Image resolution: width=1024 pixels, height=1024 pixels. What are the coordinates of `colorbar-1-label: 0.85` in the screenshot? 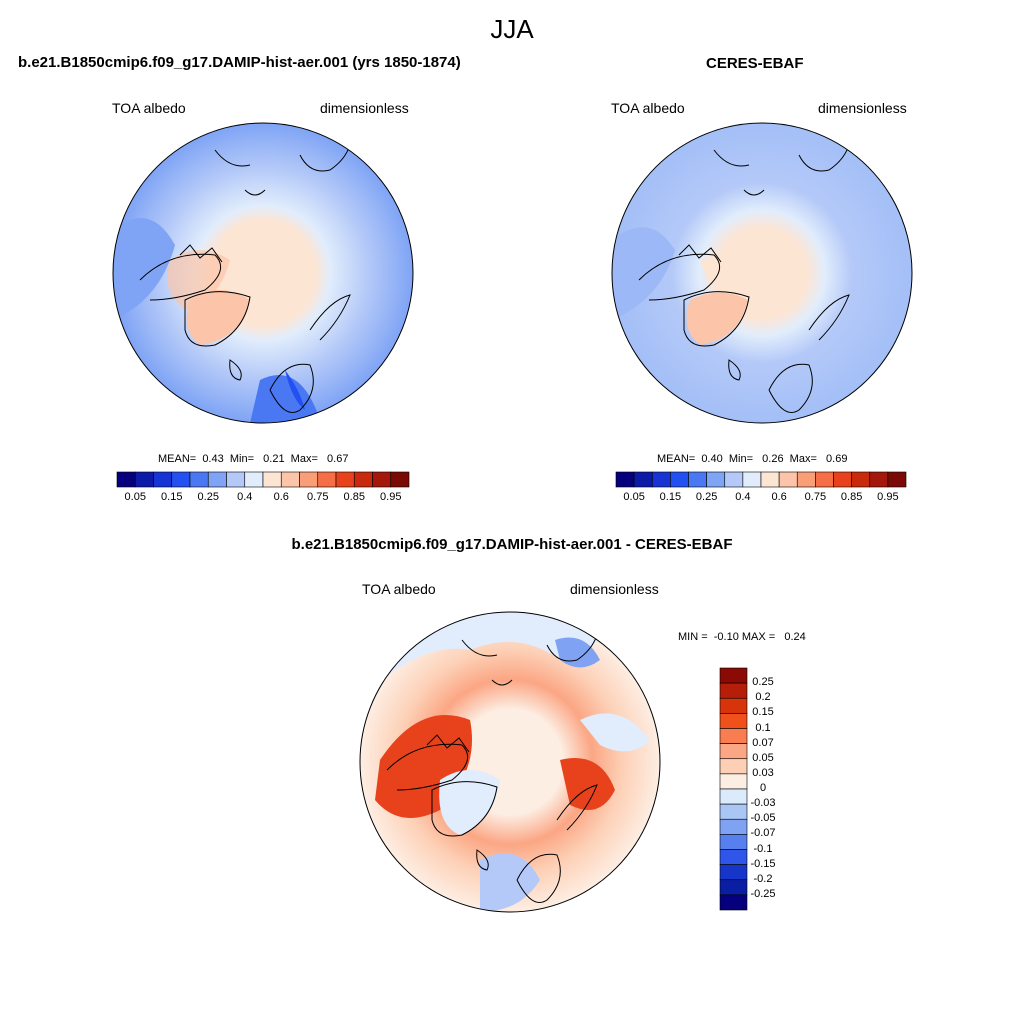 It's located at (354, 497).